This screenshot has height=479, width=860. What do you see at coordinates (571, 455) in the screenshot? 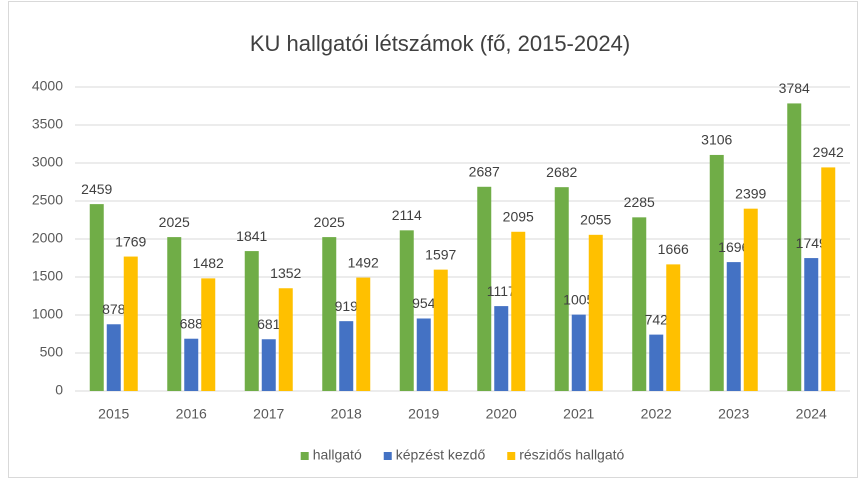
I see `legend-label: részidős hallgató` at bounding box center [571, 455].